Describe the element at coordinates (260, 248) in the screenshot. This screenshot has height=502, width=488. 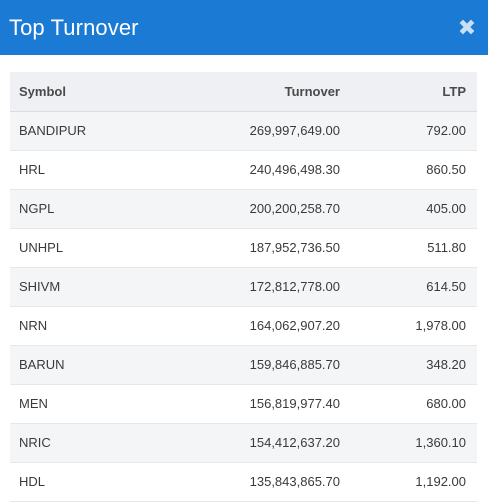
I see `cell-turnover: 187,952,736.50` at that location.